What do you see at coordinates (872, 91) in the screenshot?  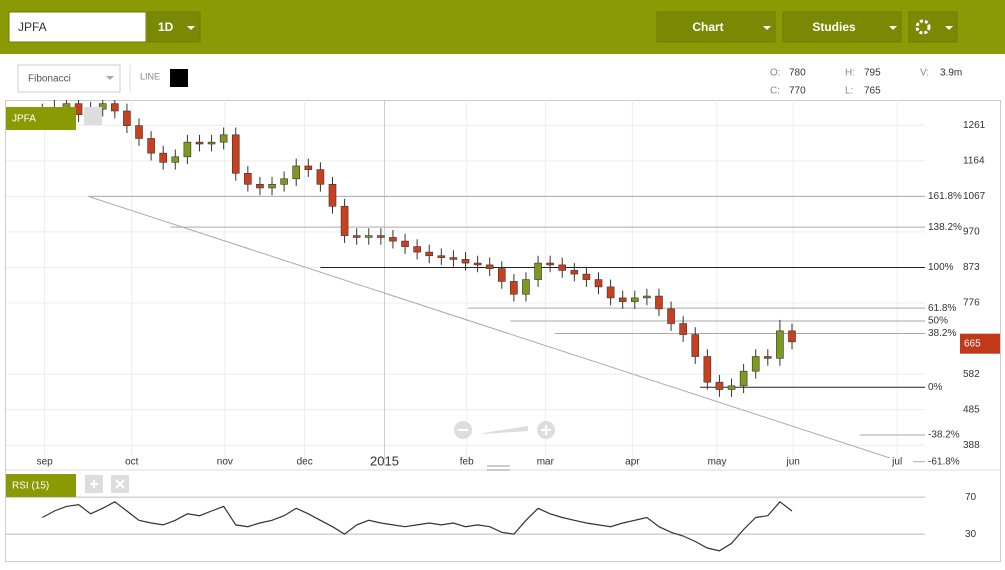 I see `quote-value: 765` at bounding box center [872, 91].